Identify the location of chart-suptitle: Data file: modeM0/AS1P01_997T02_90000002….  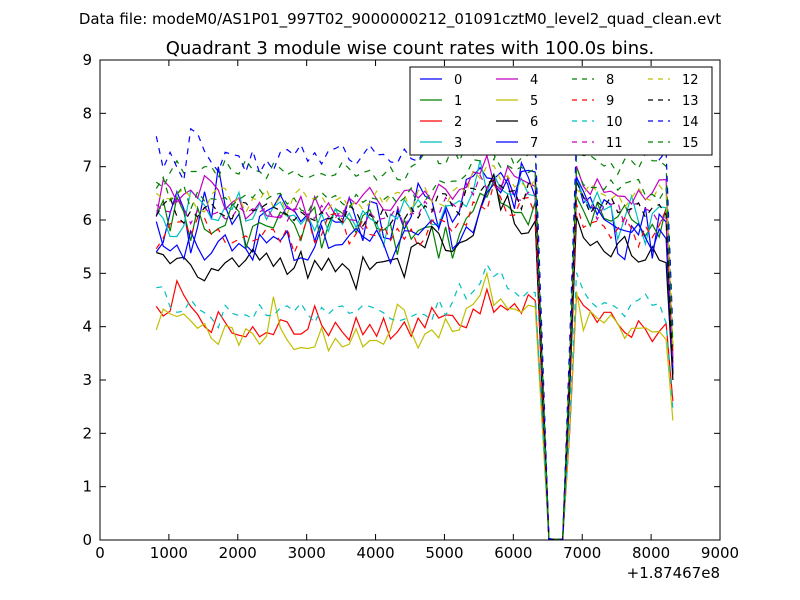
(400, 19).